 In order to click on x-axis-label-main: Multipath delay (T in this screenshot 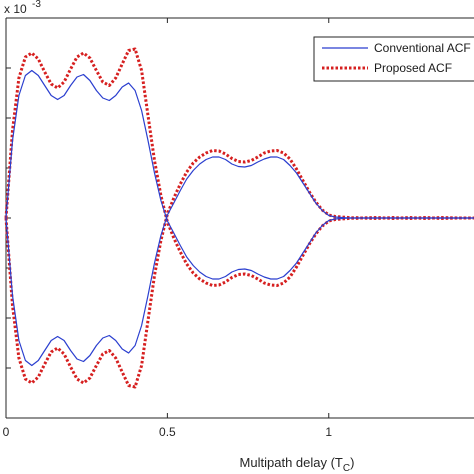, I will do `click(291, 462)`.